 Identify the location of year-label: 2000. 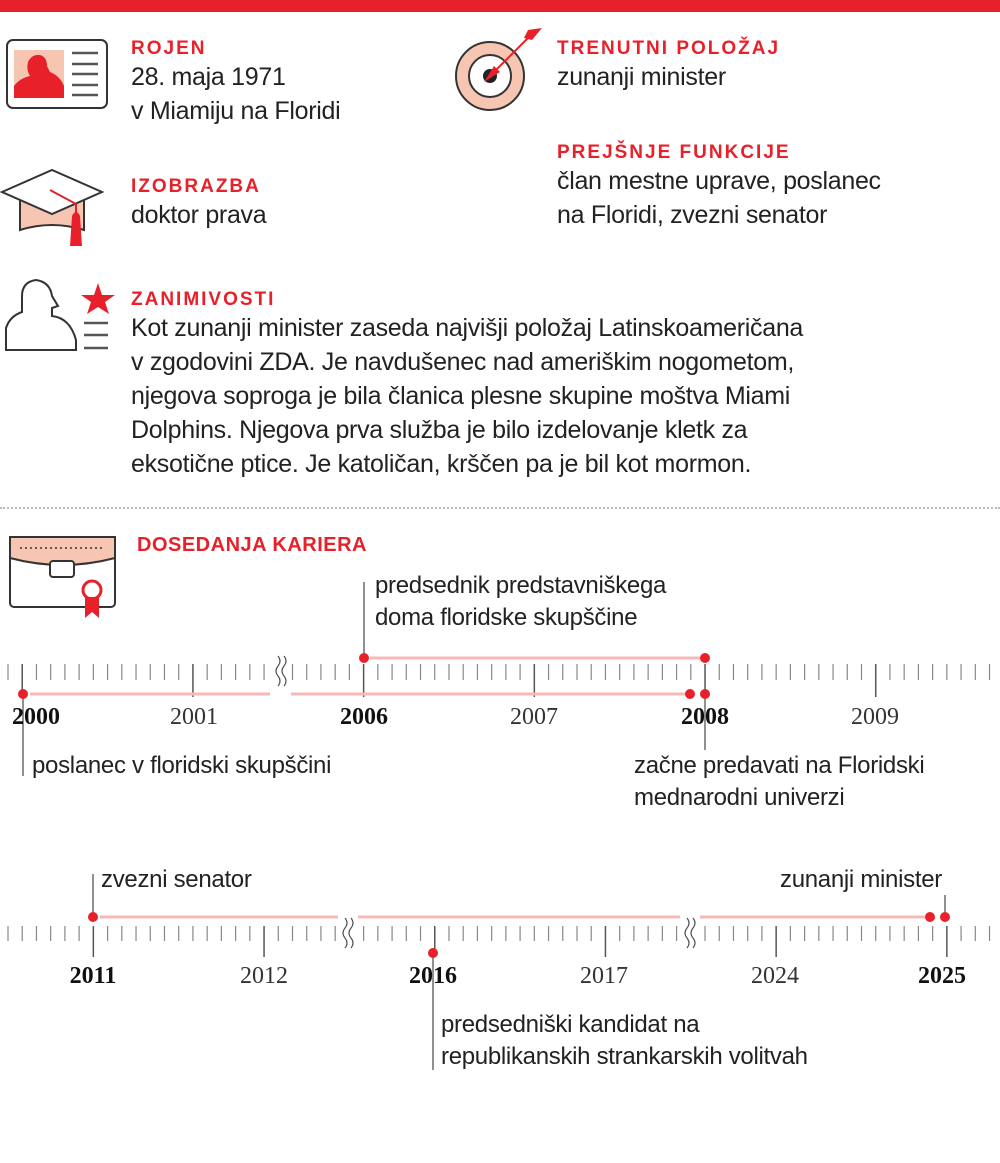
(36, 717).